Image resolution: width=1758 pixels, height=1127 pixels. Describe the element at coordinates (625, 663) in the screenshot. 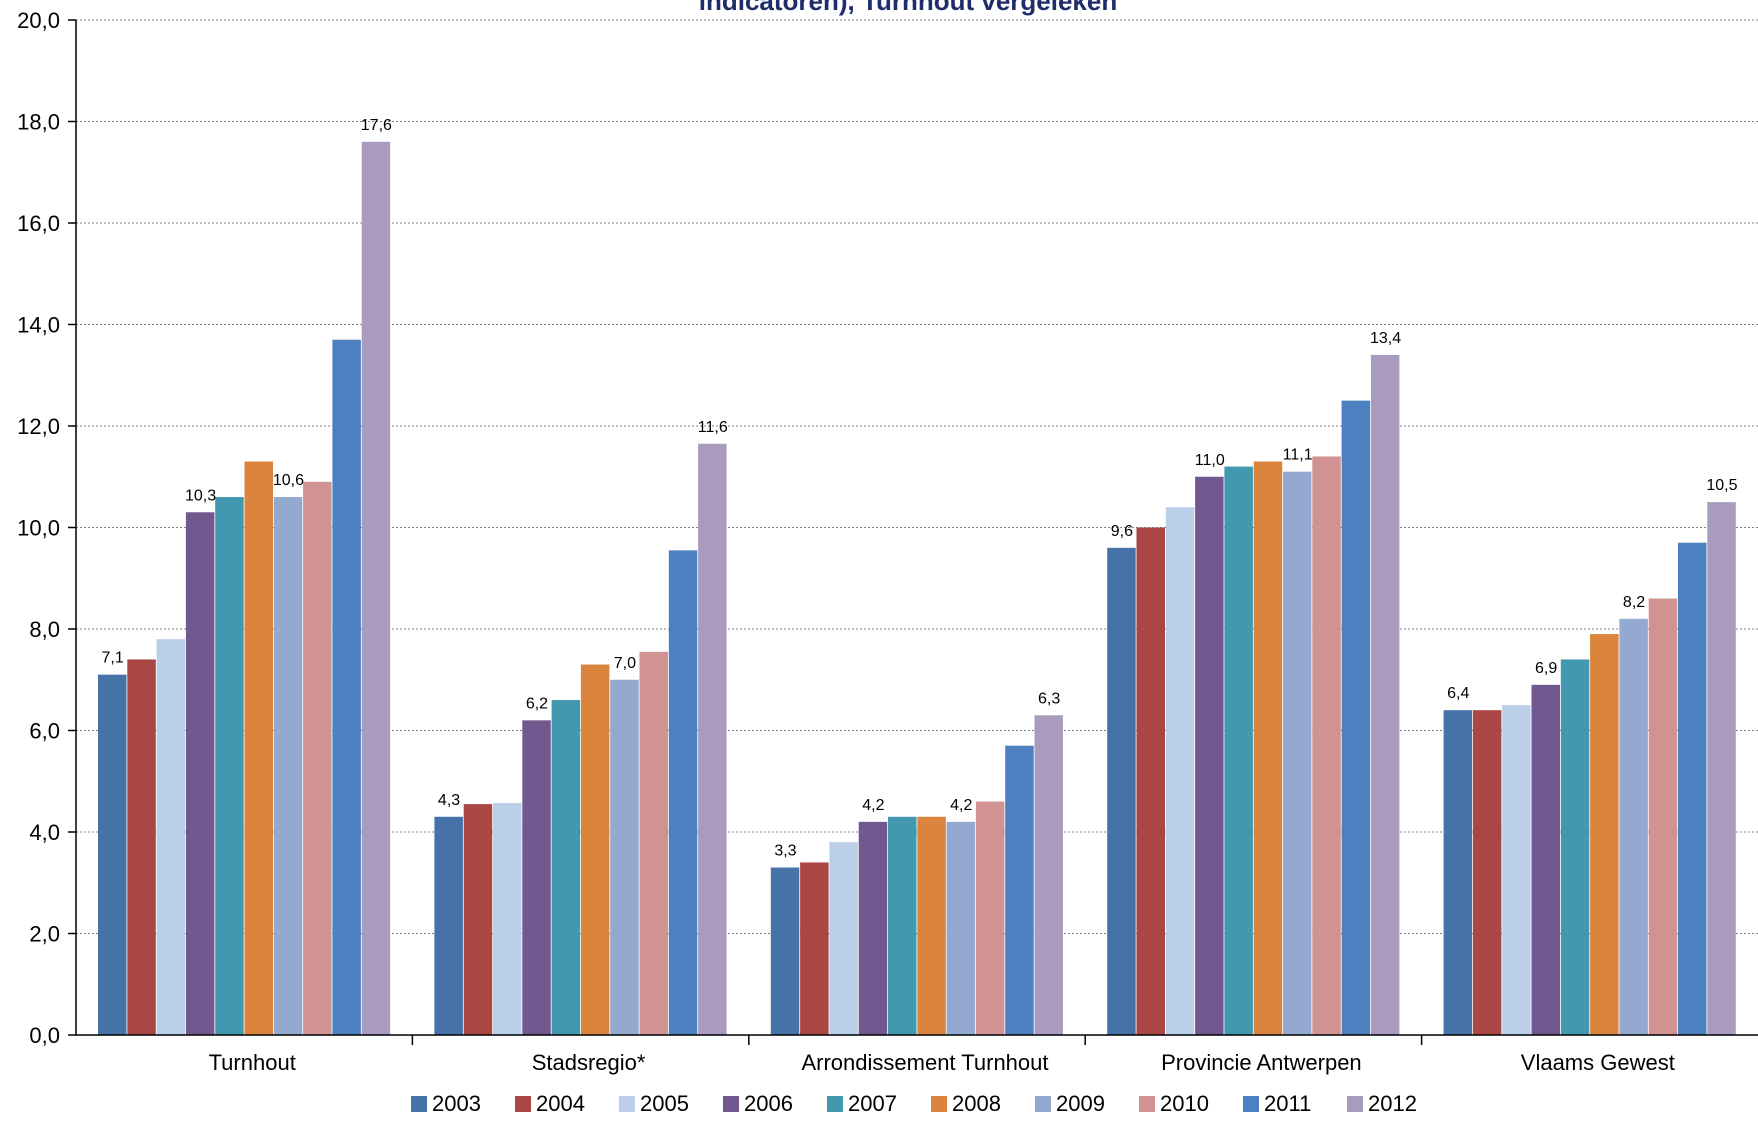

I see `data-label: 7,0` at that location.